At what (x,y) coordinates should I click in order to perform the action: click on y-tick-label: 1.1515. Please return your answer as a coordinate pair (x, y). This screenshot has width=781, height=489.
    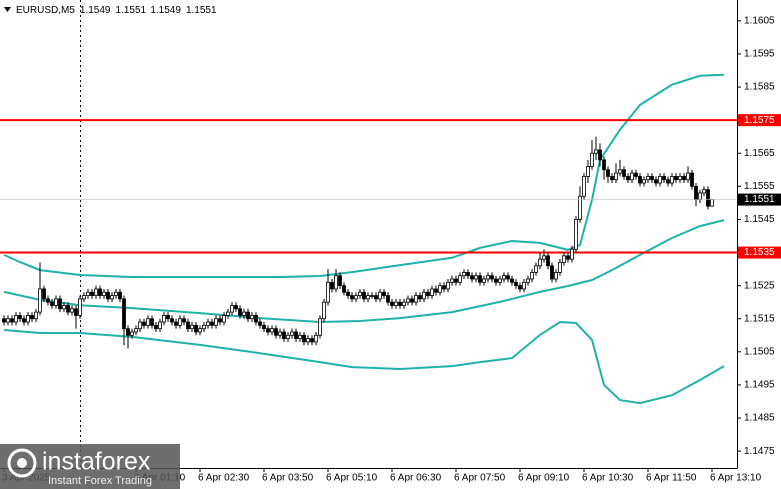
    Looking at the image, I should click on (759, 318).